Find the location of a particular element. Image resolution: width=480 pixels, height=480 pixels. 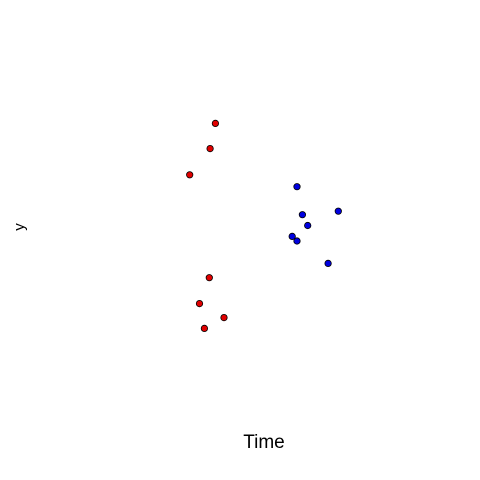

y-axis-label: y is located at coordinates (19, 227).